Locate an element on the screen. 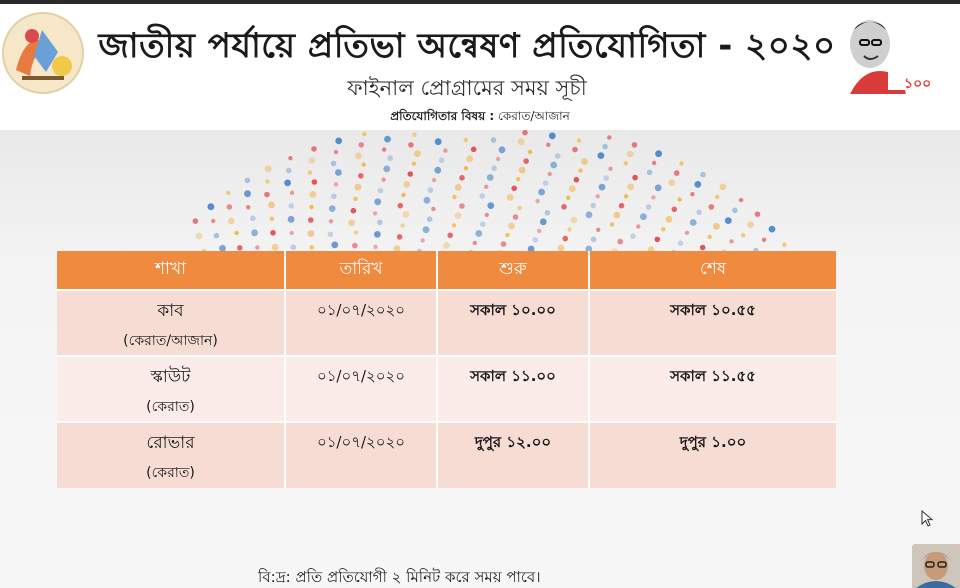 This screenshot has width=960, height=588. branch-name: রোভার is located at coordinates (170, 443).